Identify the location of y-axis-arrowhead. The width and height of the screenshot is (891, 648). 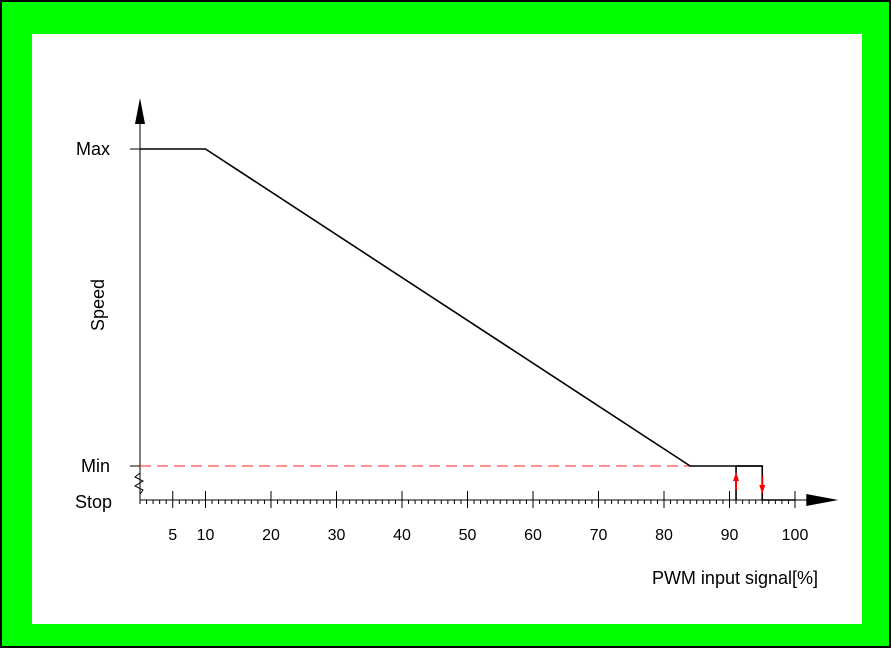
(140, 111).